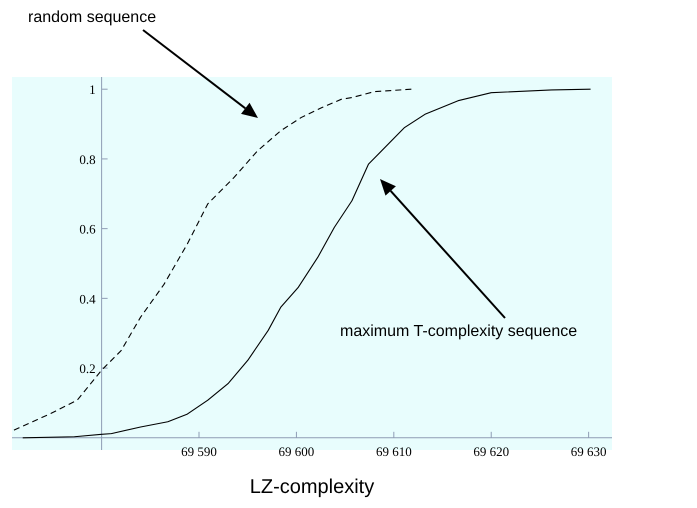 This screenshot has height=508, width=697. What do you see at coordinates (491, 451) in the screenshot?
I see `x-tick-label: 69 620` at bounding box center [491, 451].